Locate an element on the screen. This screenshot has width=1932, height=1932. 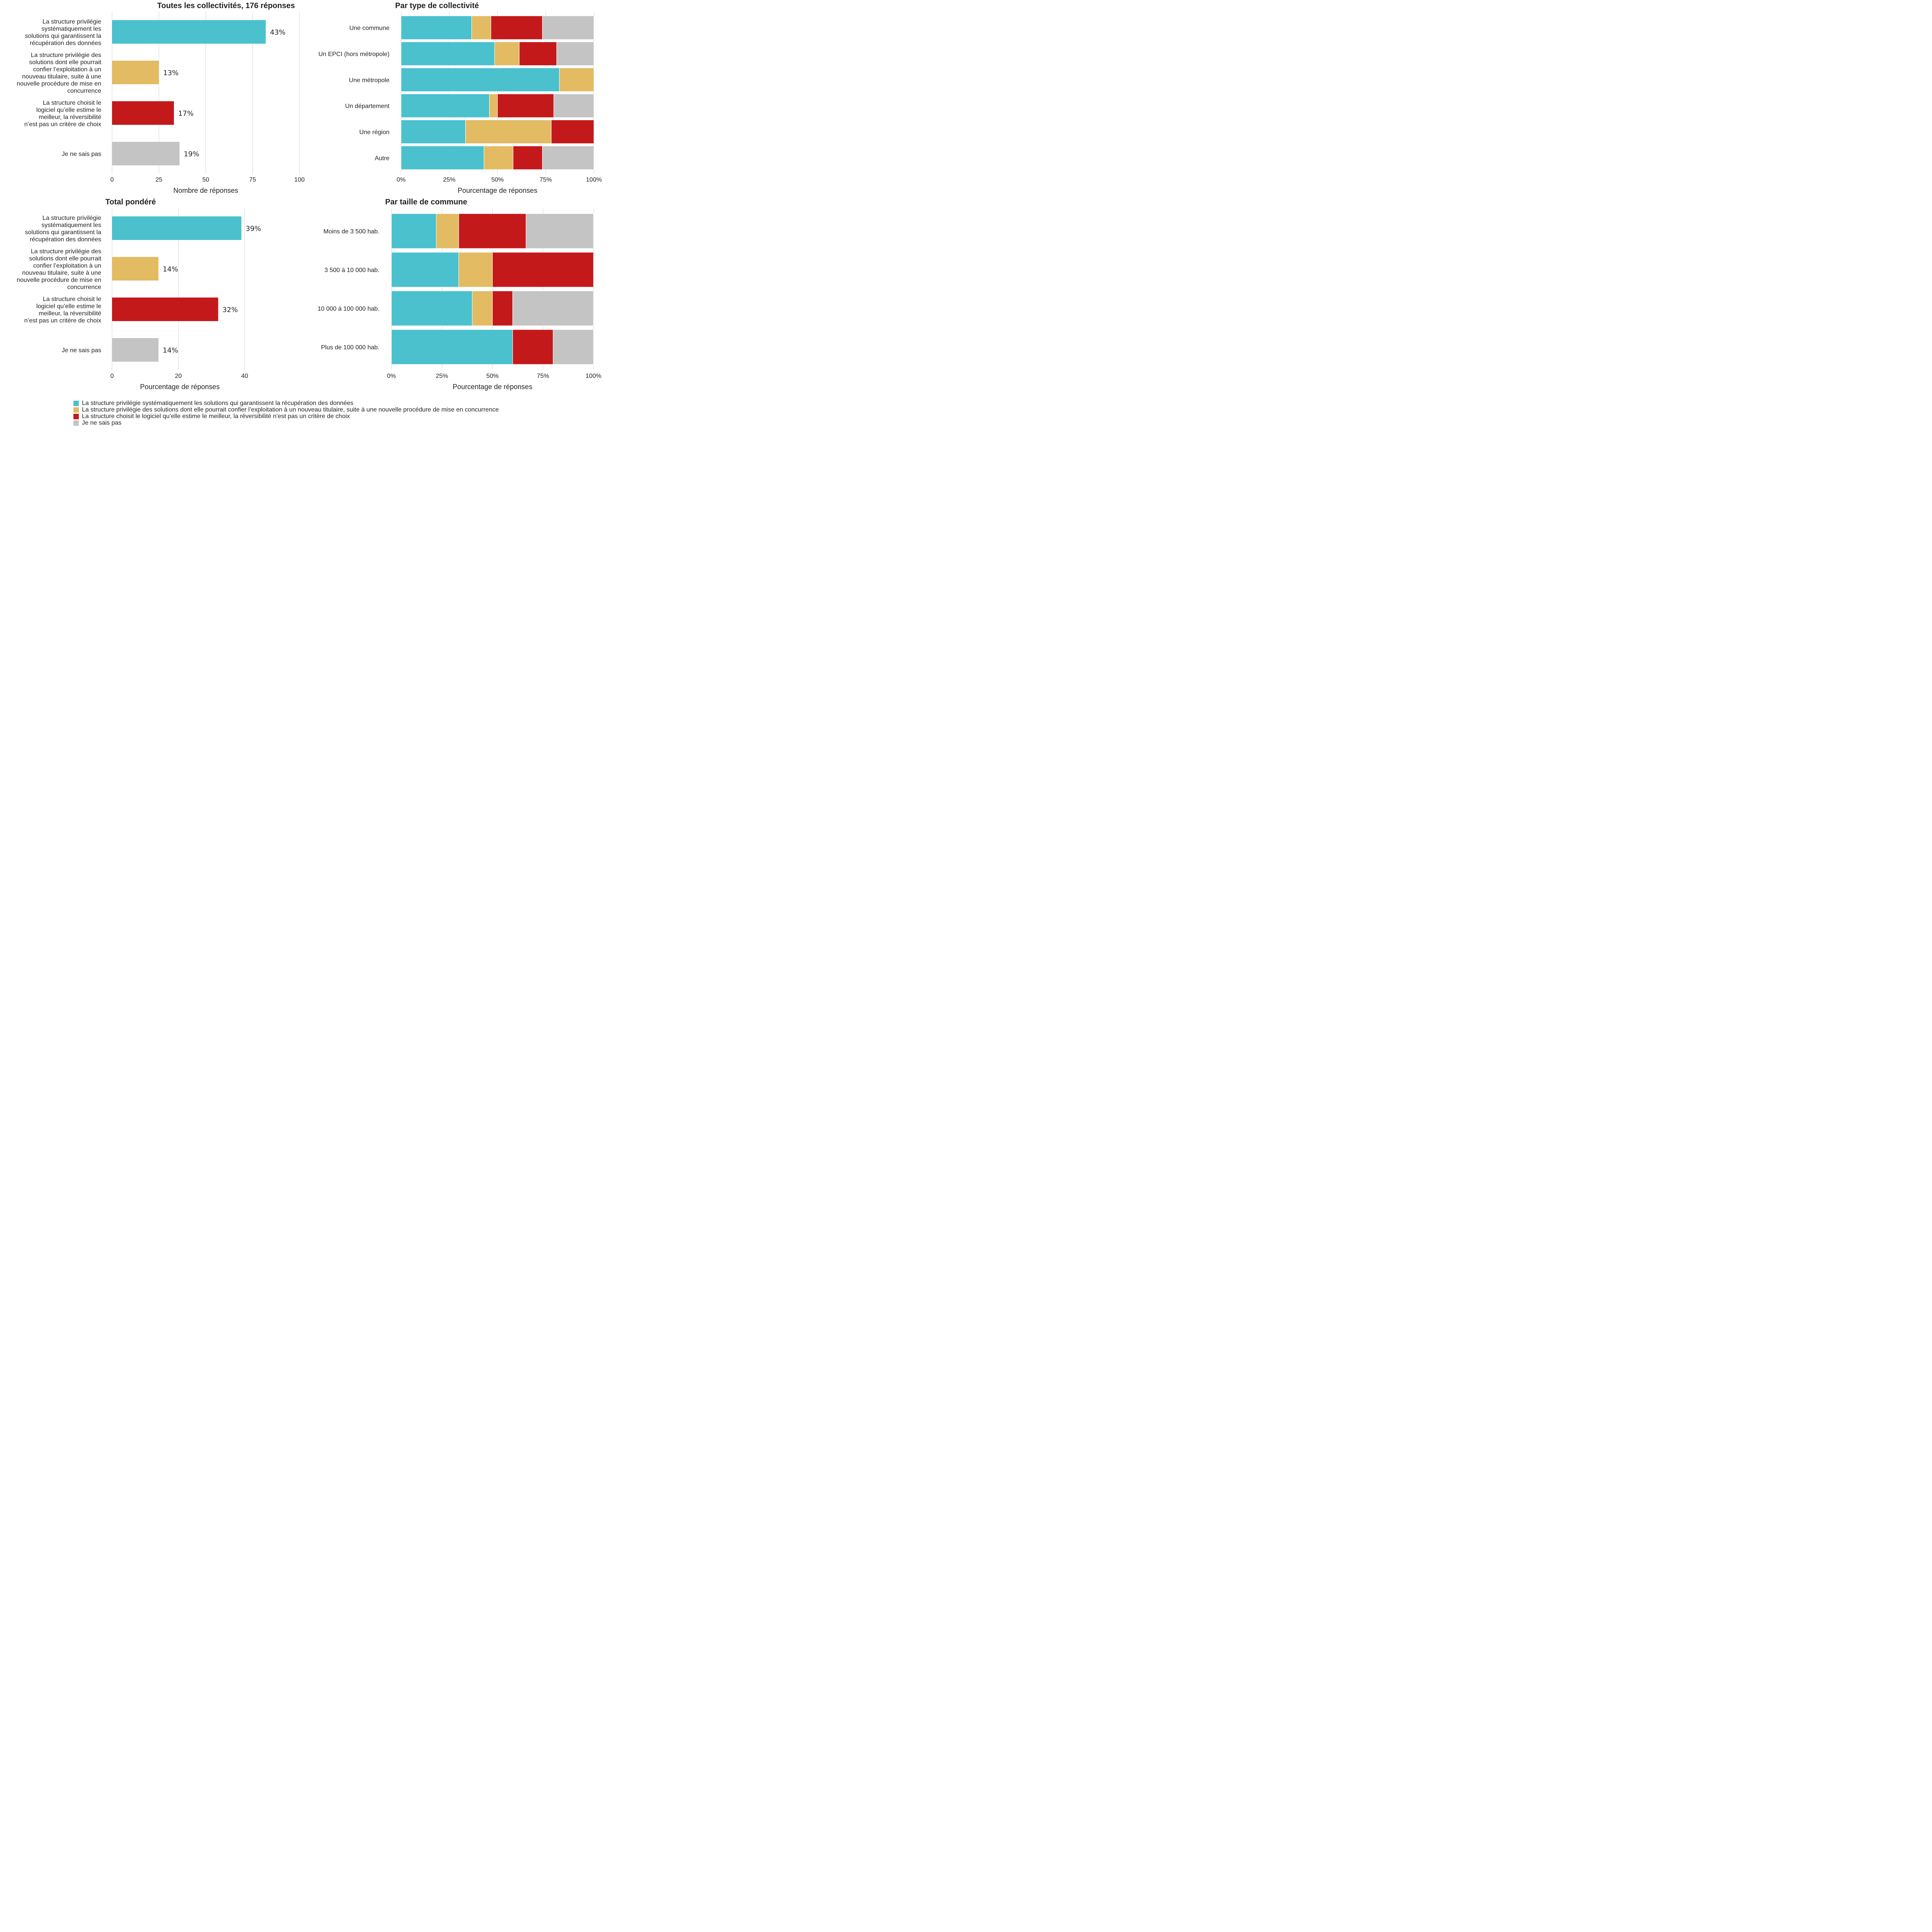
category-label: Un EPCI (hors métropole) is located at coordinates (353, 54).